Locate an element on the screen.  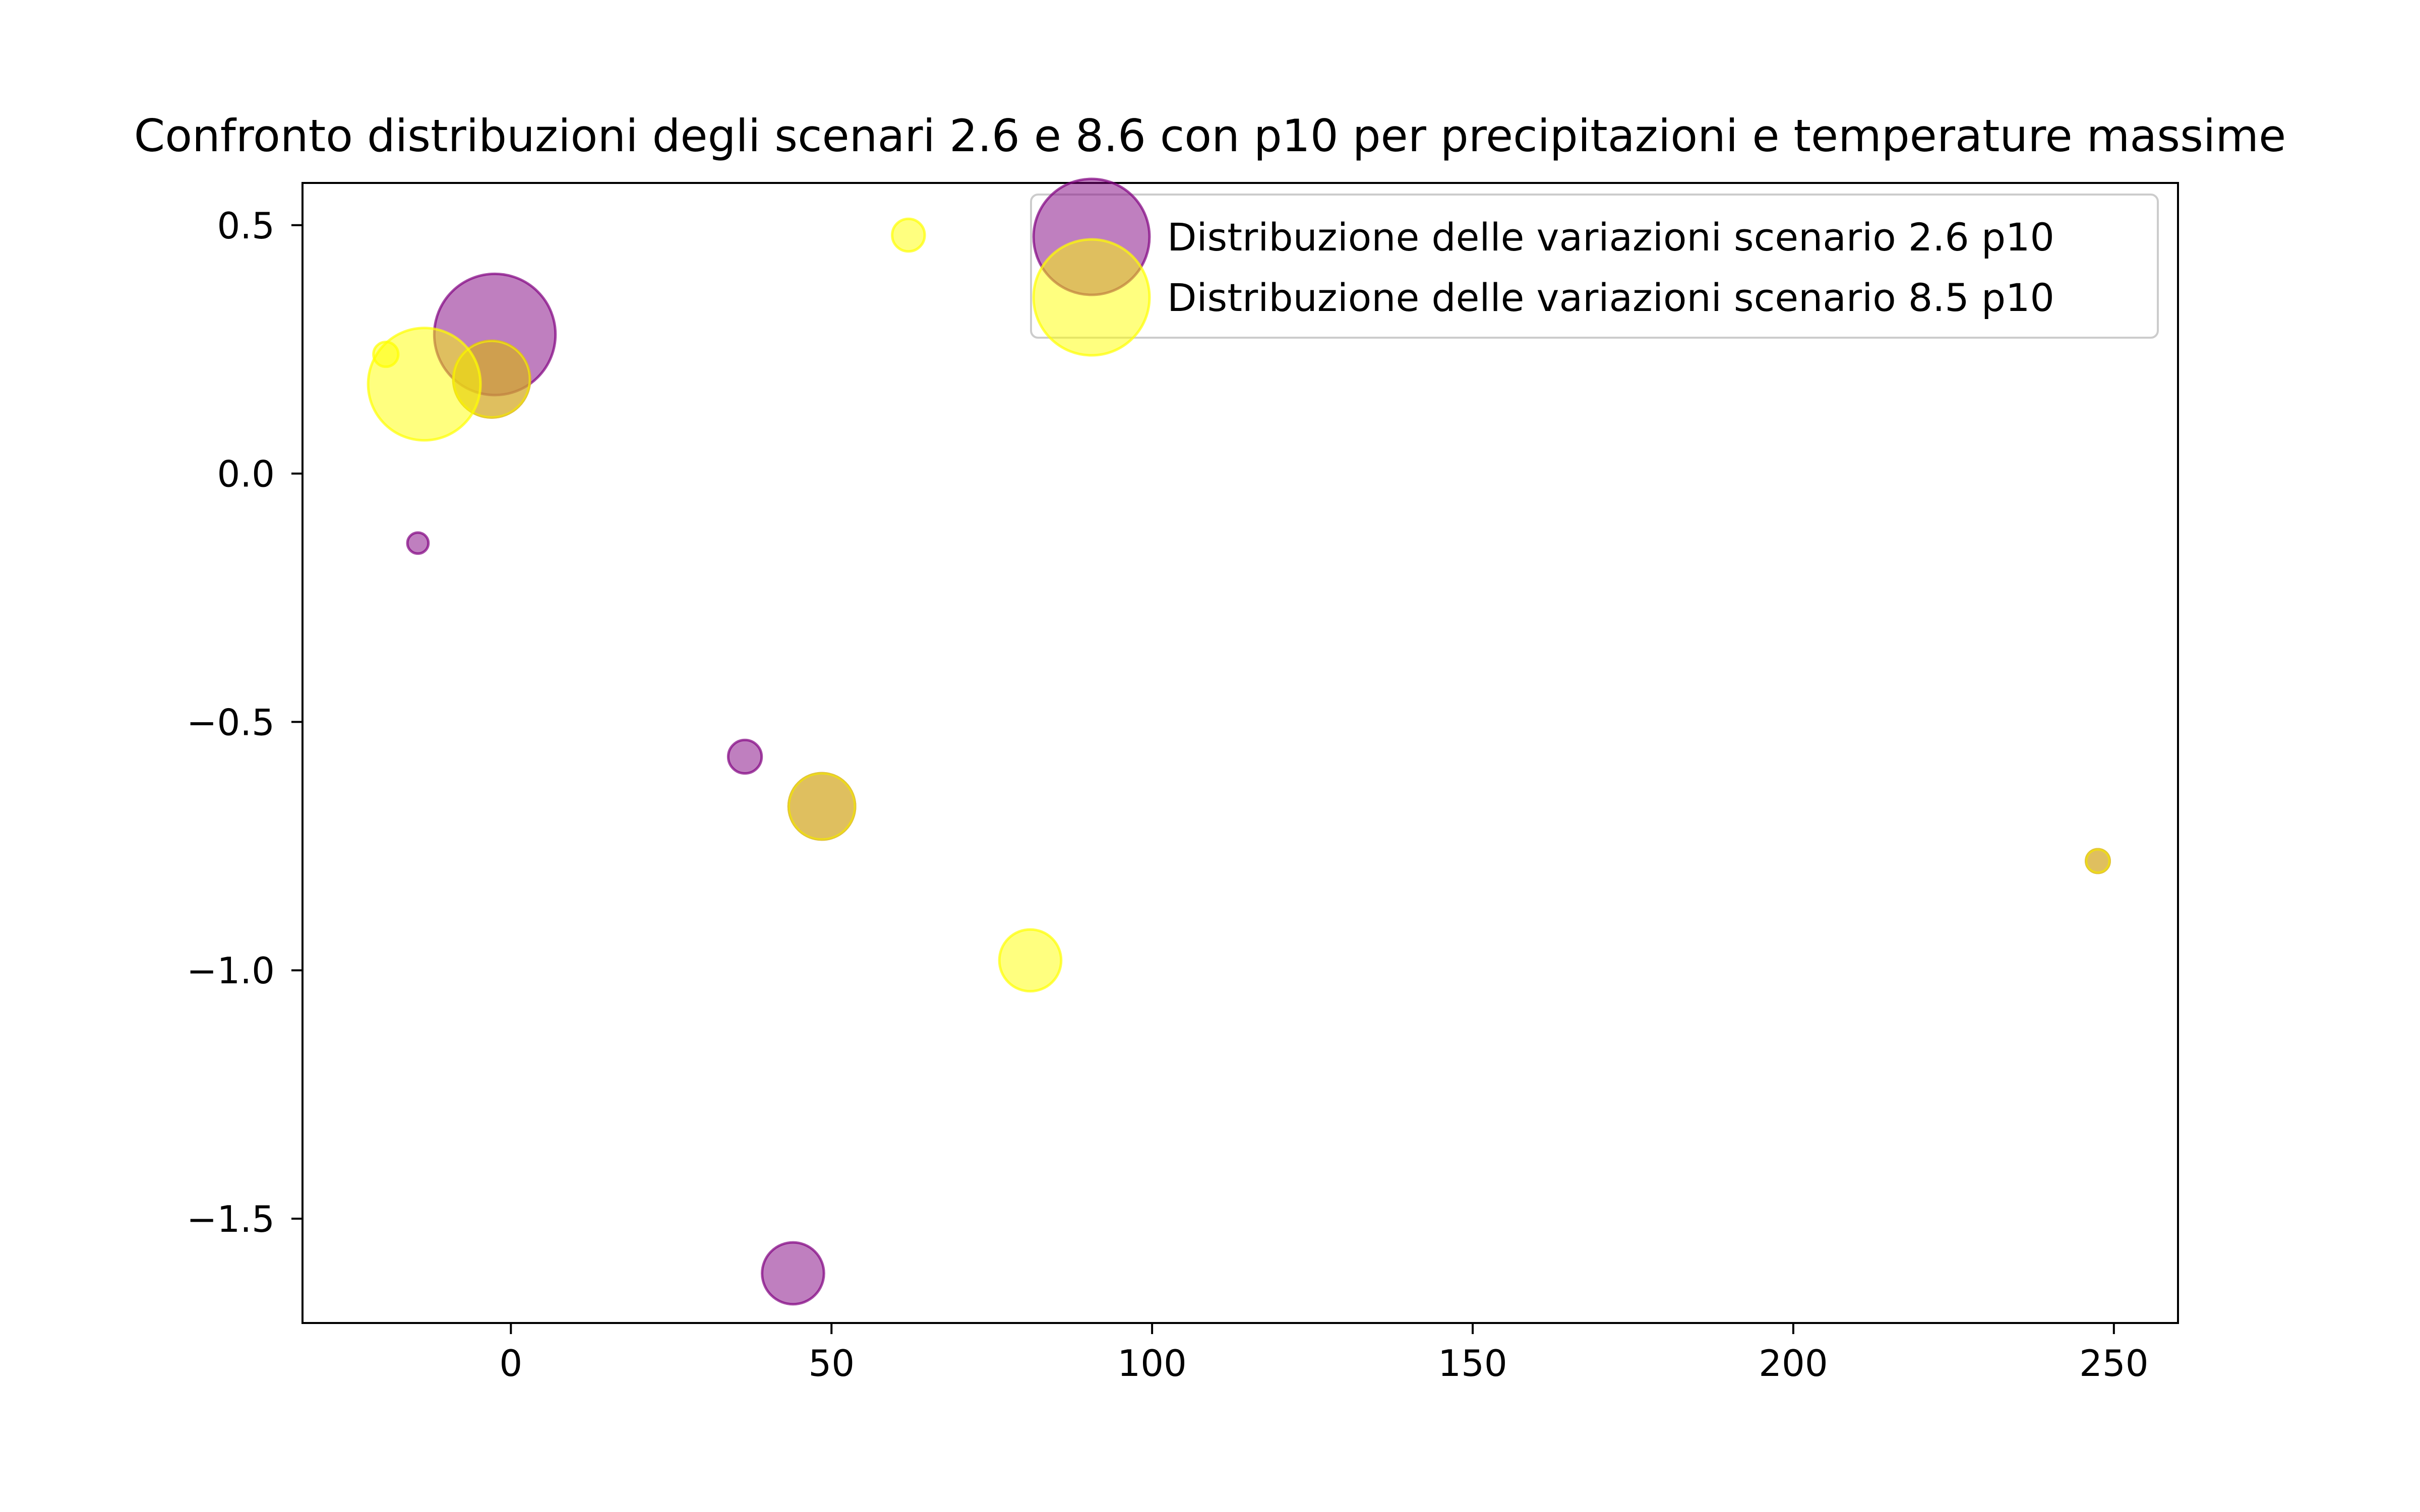
x-tick-label: 200 is located at coordinates (1793, 1363).